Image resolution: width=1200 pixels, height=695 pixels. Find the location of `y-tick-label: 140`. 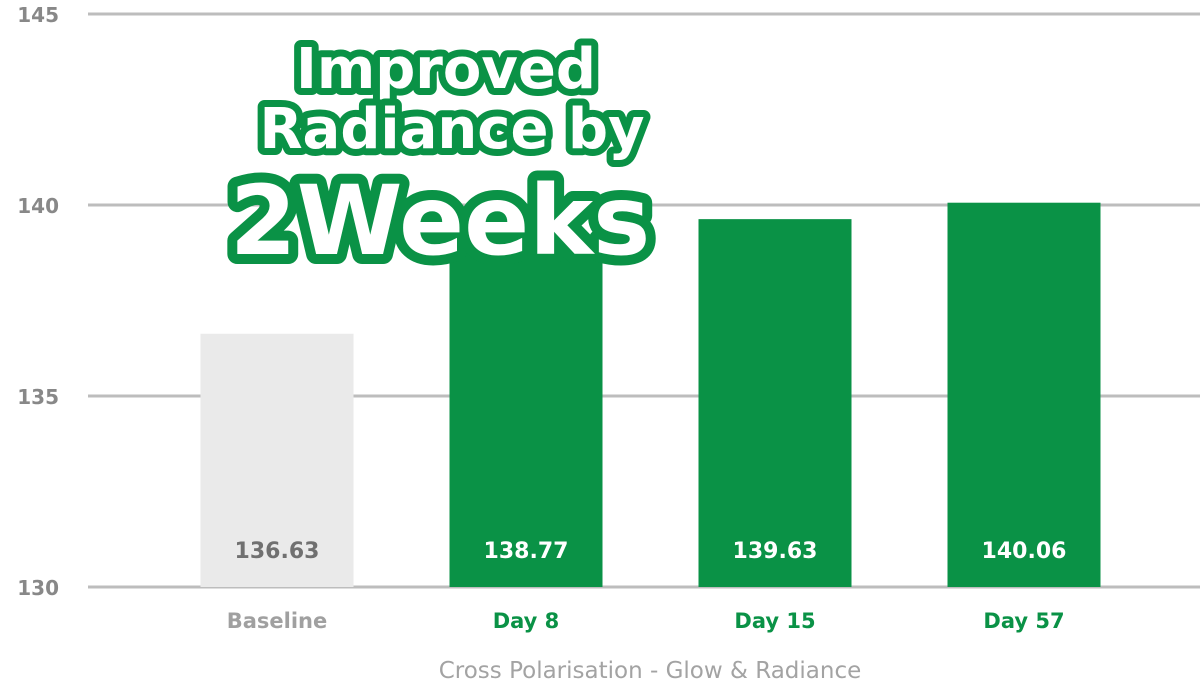

y-tick-label: 140 is located at coordinates (38, 206).